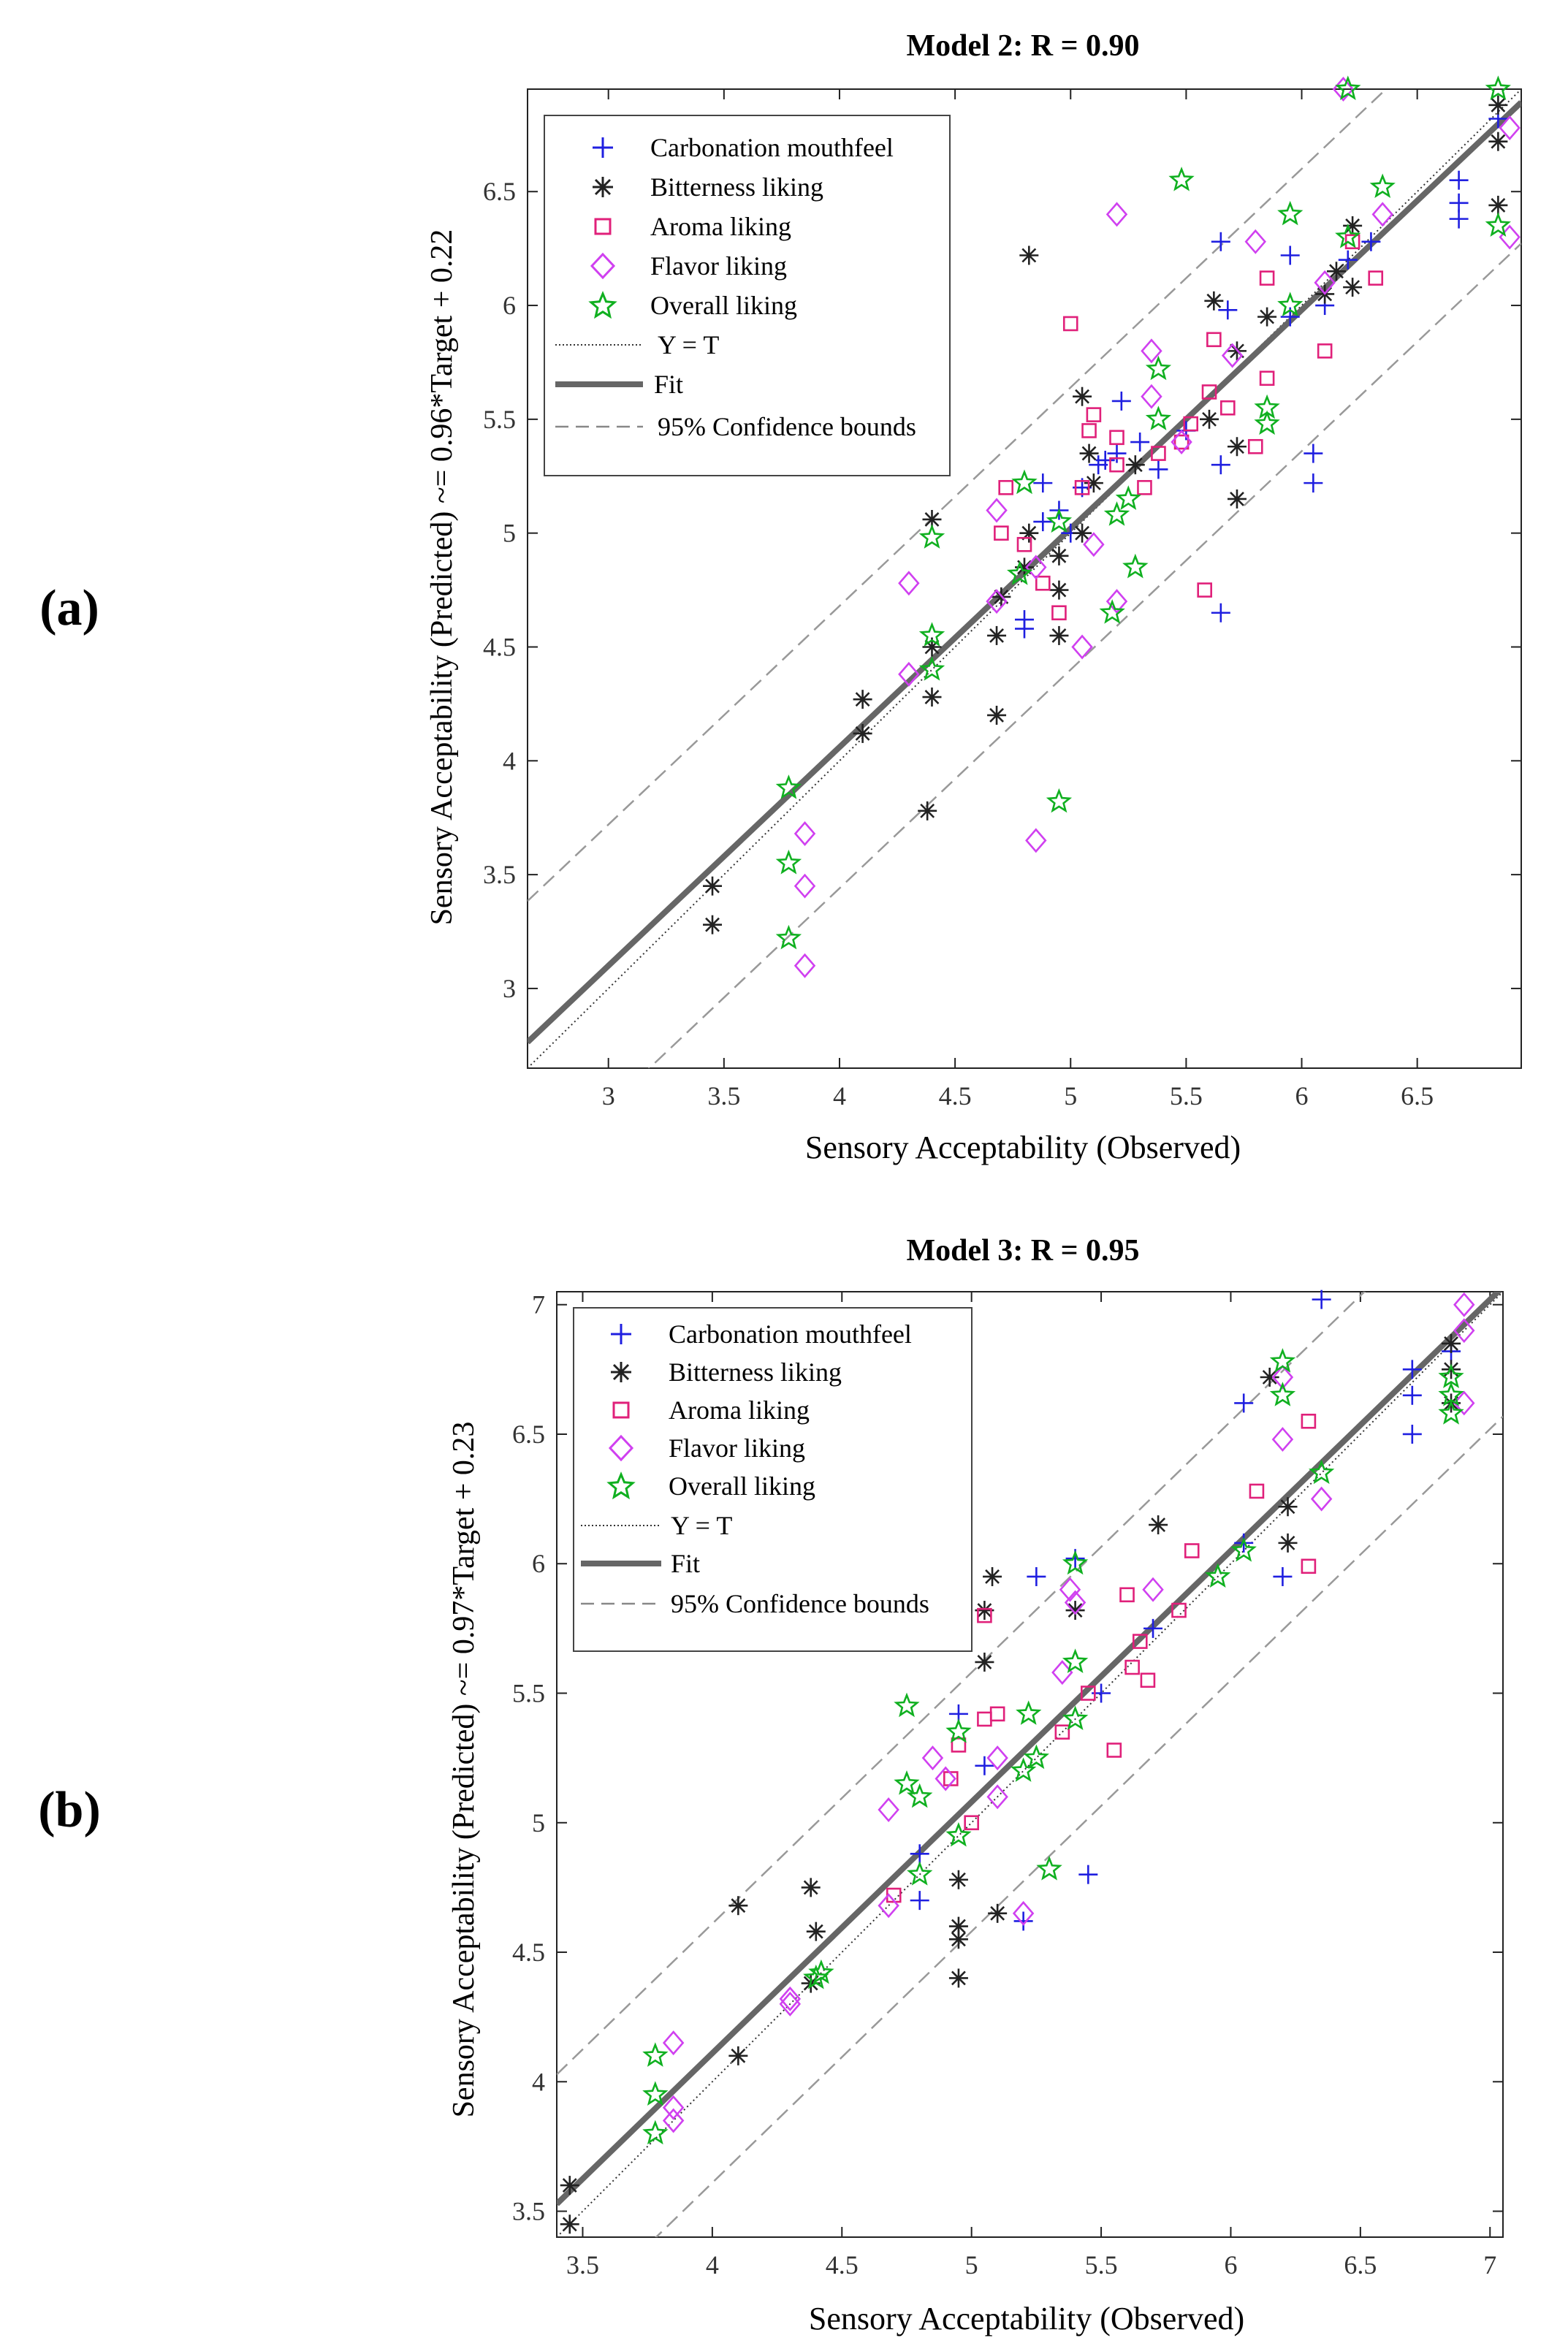 This screenshot has height=2346, width=1568. Describe the element at coordinates (1022, 1251) in the screenshot. I see `chart-title: Model 3: R = 0.95` at that location.